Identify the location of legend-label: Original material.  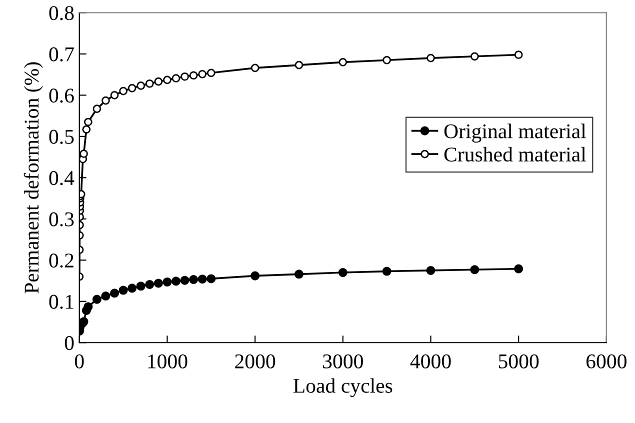
(515, 133).